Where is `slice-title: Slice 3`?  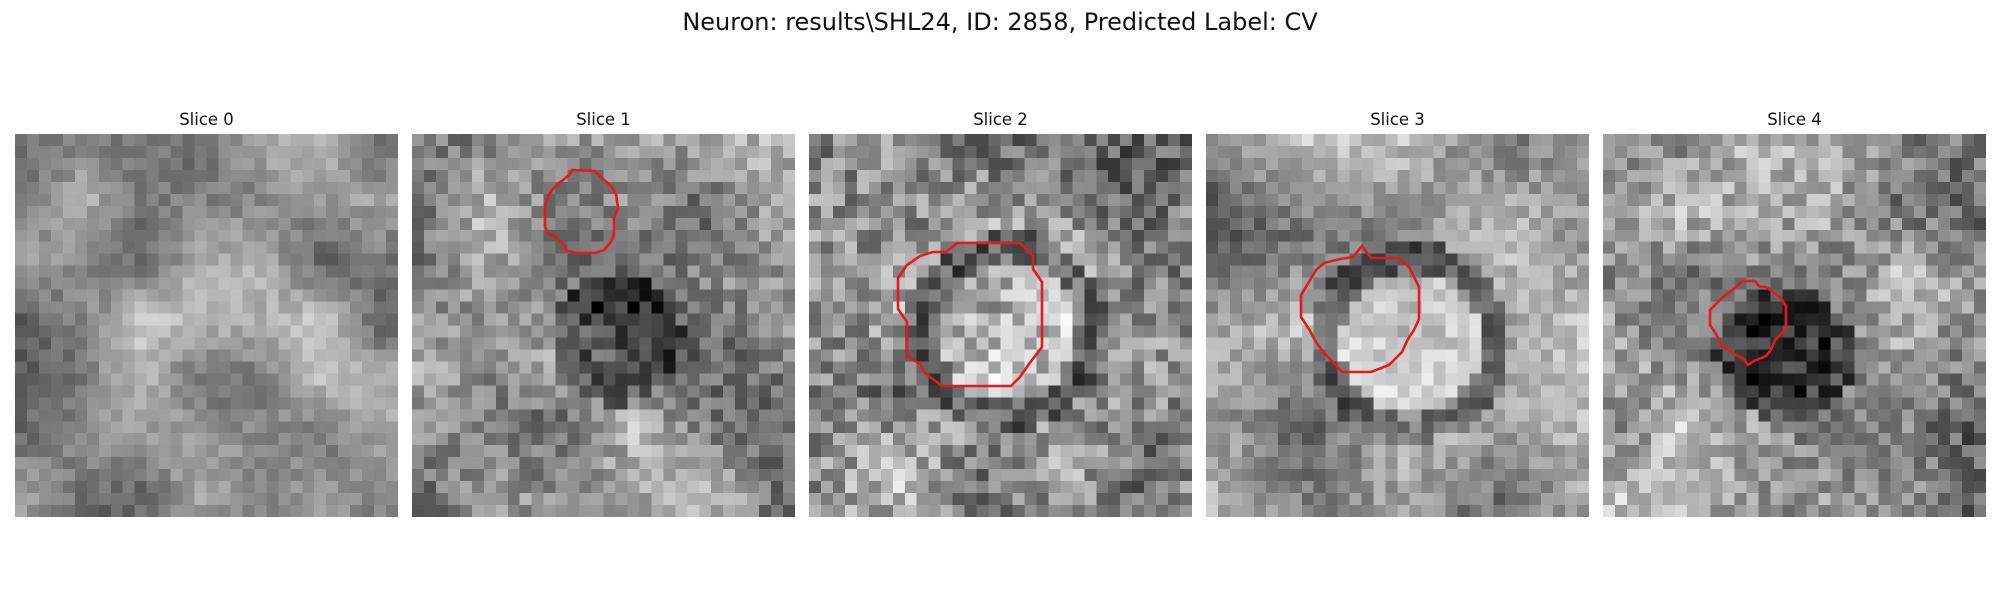 slice-title: Slice 3 is located at coordinates (1397, 119).